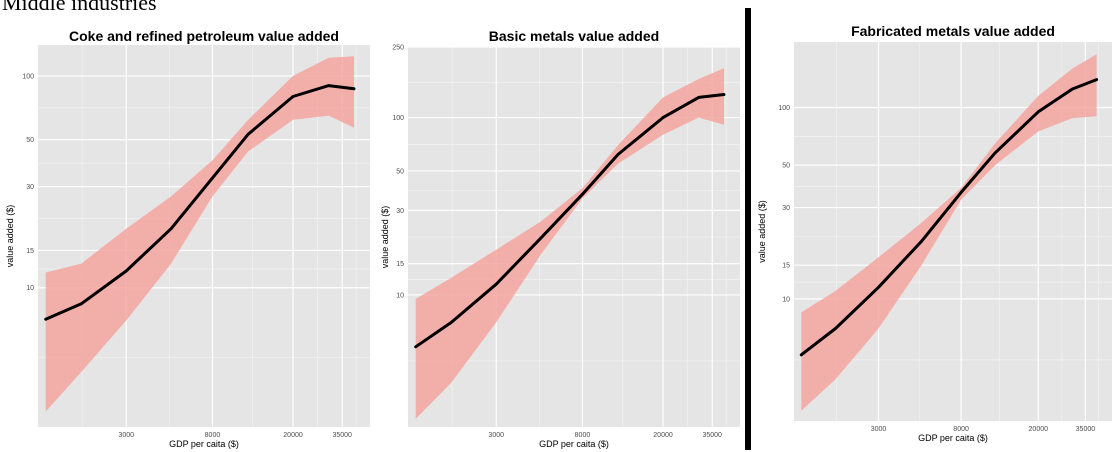  What do you see at coordinates (953, 31) in the screenshot?
I see `chart-title: Fabricated metals value added` at bounding box center [953, 31].